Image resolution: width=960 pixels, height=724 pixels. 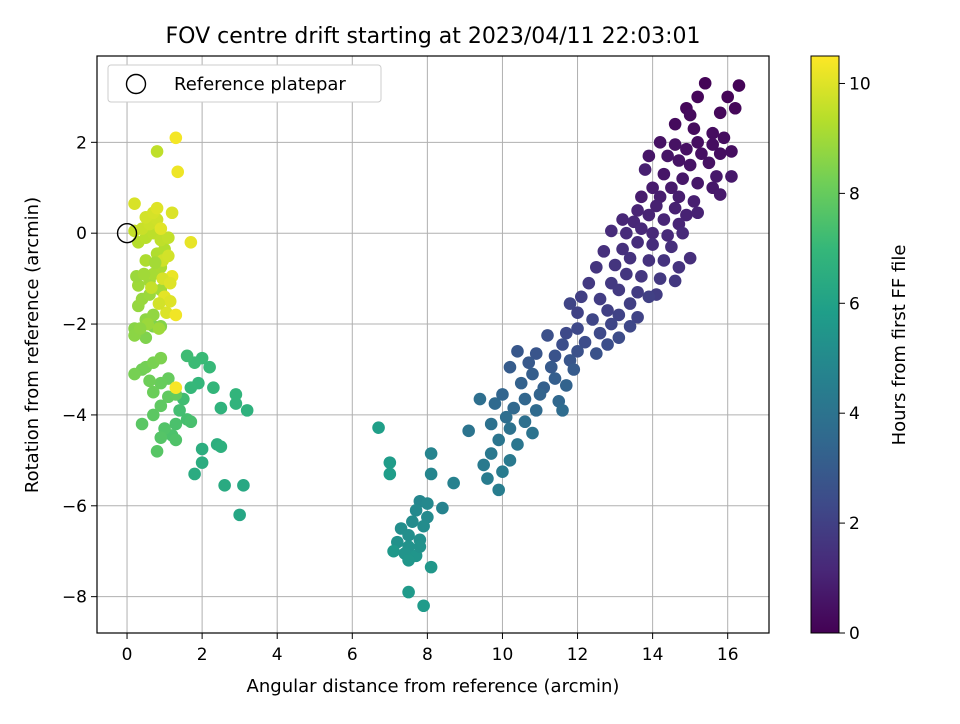 I want to click on y-tick-label: 2, so click(x=81, y=143).